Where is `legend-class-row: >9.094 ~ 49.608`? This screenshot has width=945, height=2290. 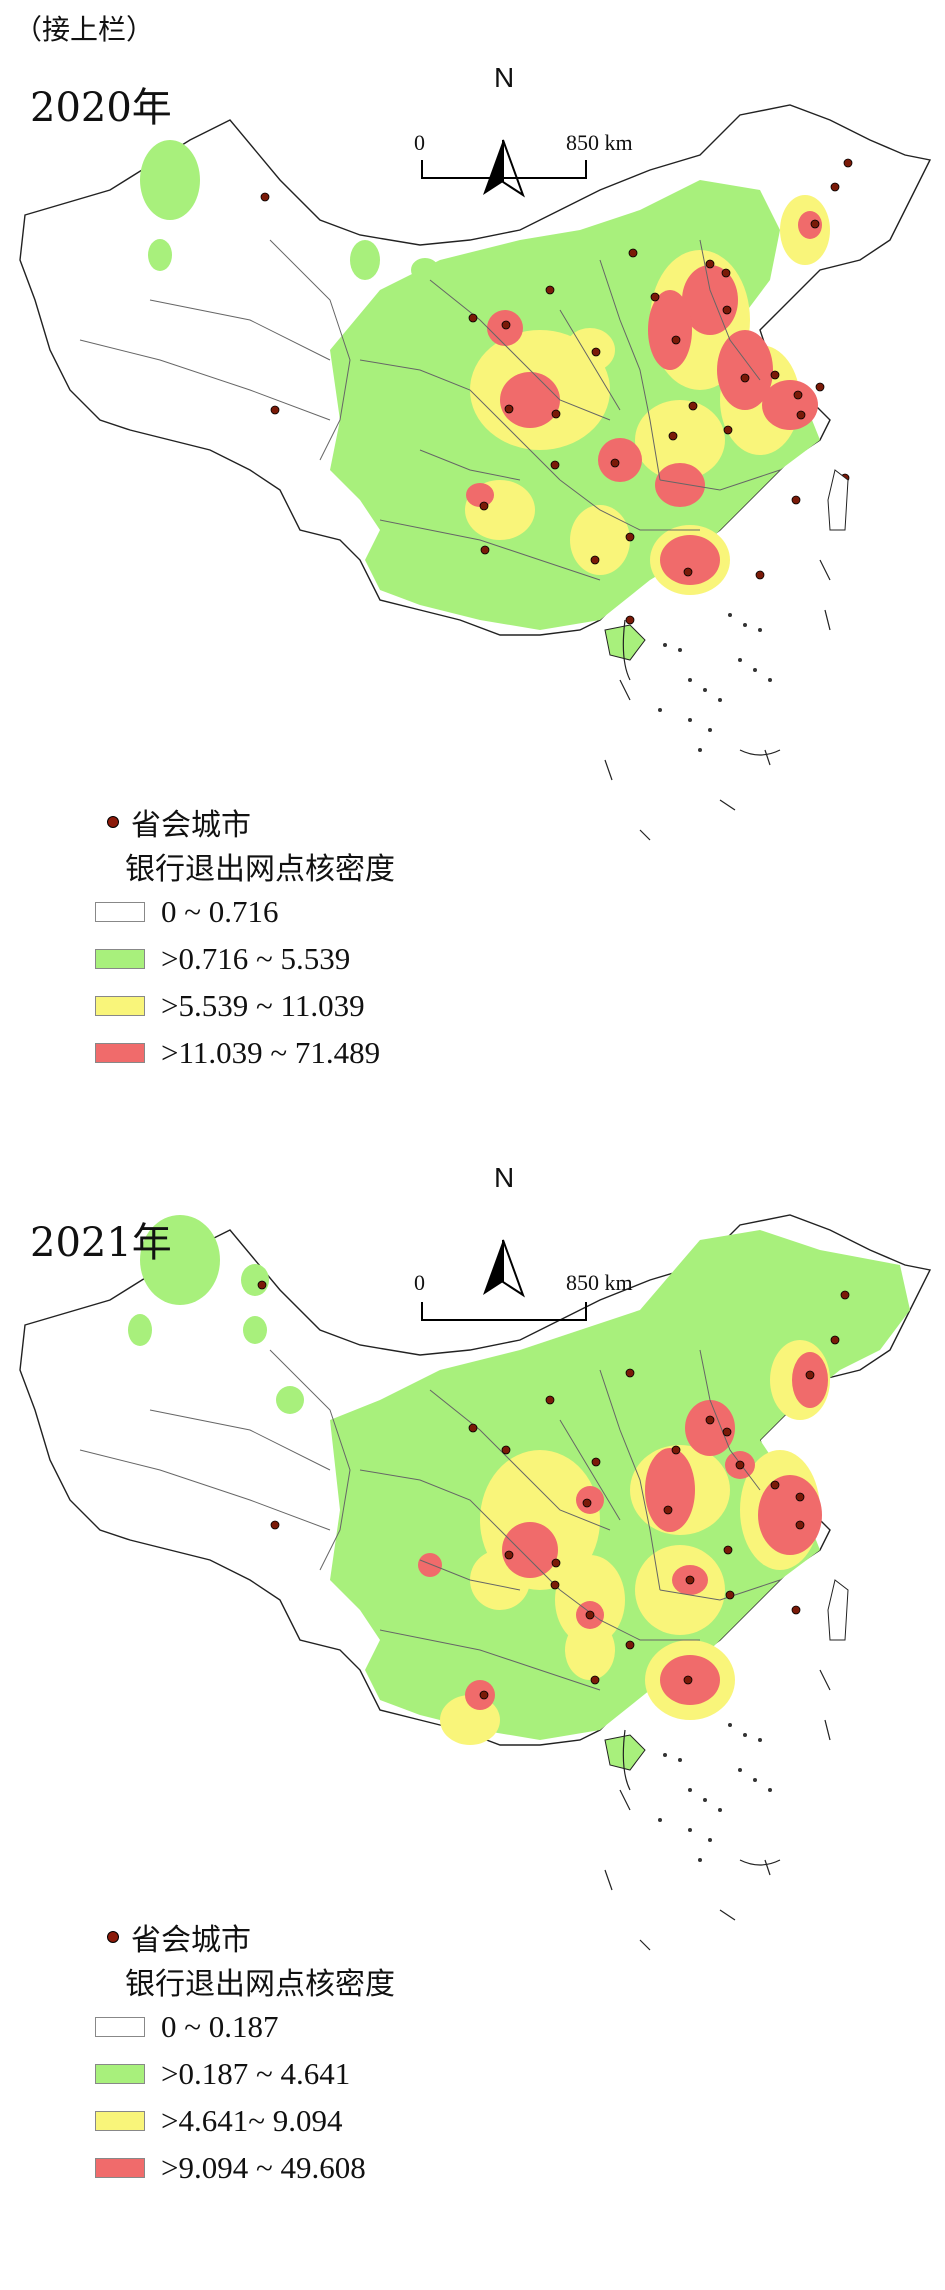
legend-class-row: >9.094 ~ 49.608 is located at coordinates (245, 2167).